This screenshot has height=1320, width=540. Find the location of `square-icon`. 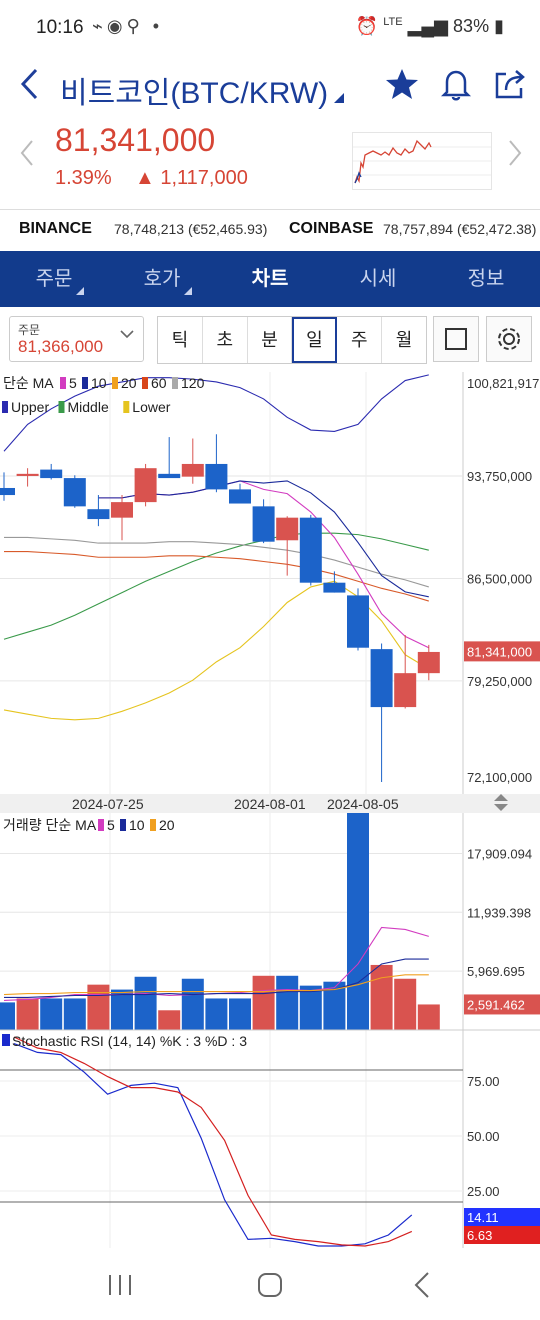

square-icon is located at coordinates (456, 339).